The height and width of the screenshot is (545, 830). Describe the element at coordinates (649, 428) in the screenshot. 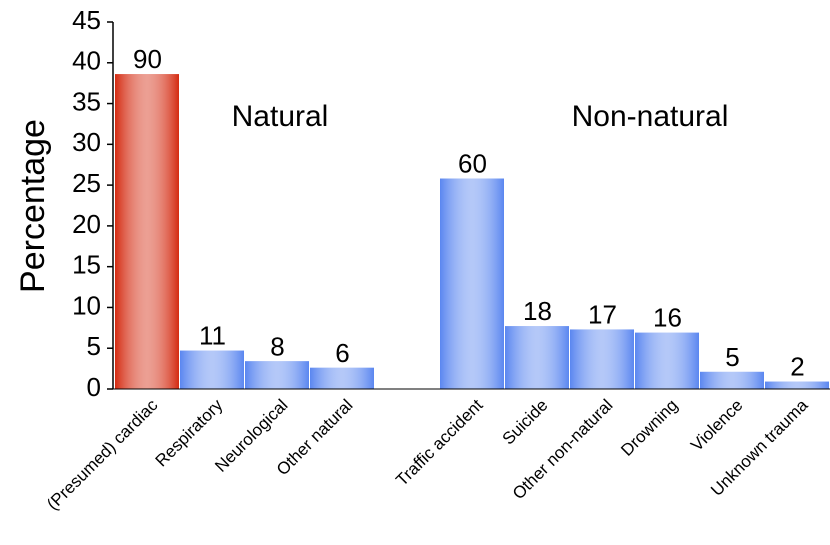

I see `x-tick-label: Drowning` at that location.